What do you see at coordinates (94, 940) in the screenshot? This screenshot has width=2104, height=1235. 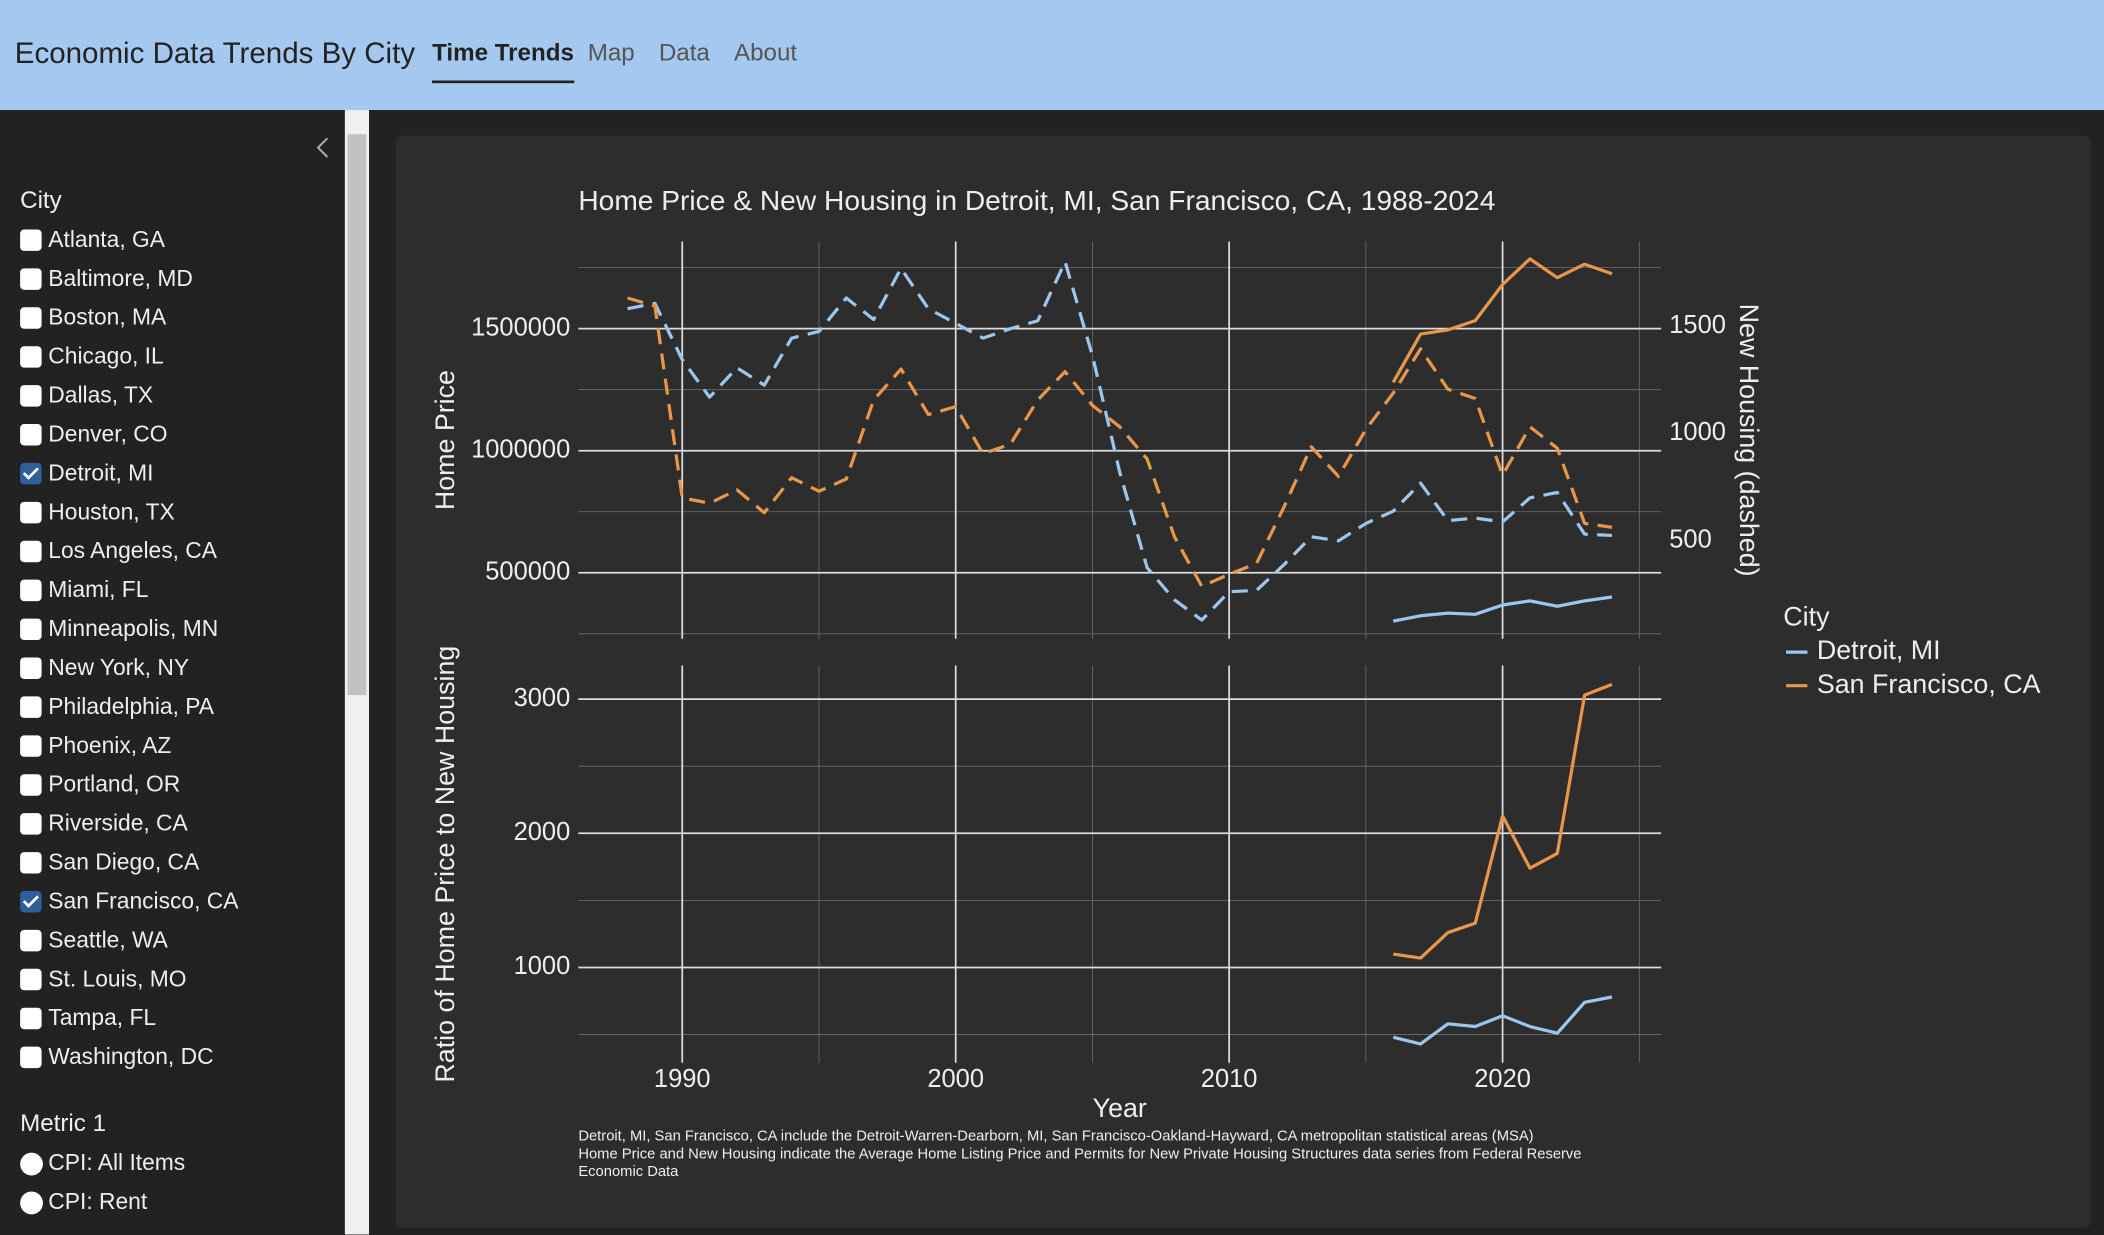 I see `city-option: Seattle, WA` at bounding box center [94, 940].